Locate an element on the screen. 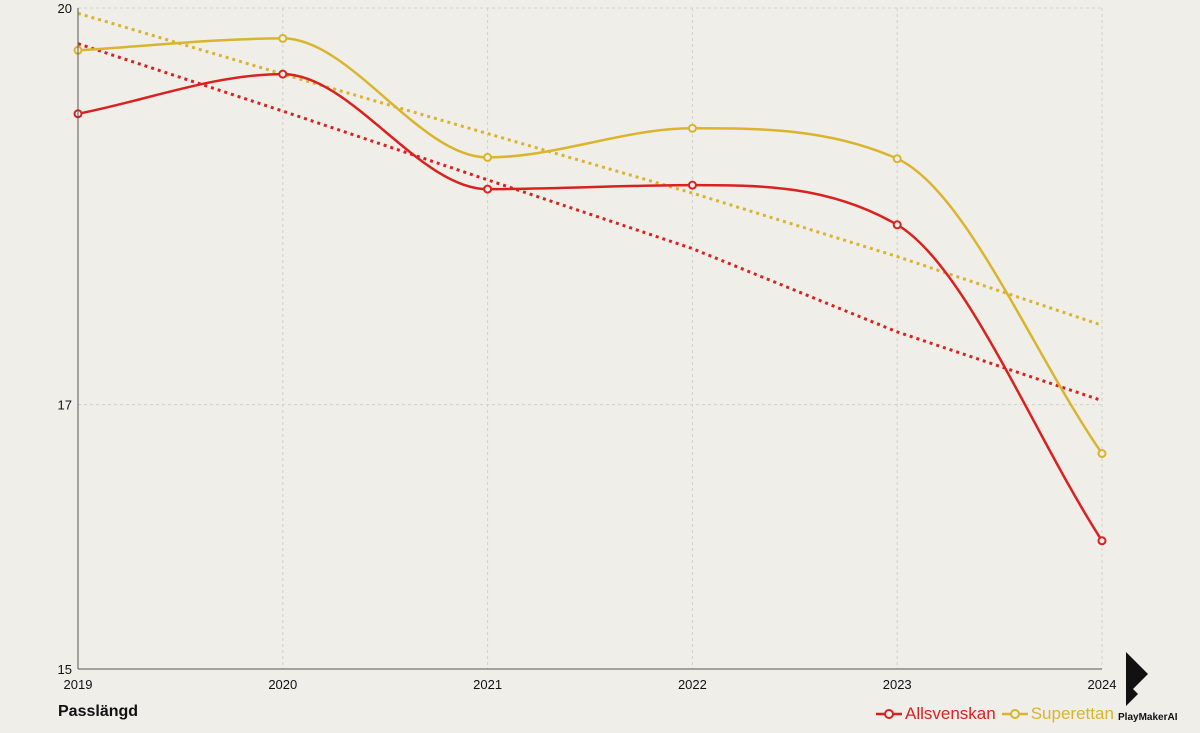 Image resolution: width=1200 pixels, height=733 pixels. x-tick-label: 2022 is located at coordinates (692, 684).